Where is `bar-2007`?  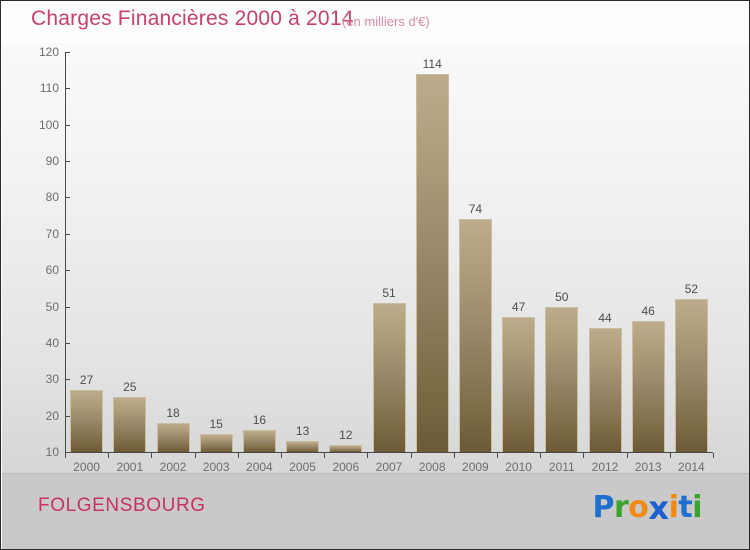 bar-2007 is located at coordinates (389, 377).